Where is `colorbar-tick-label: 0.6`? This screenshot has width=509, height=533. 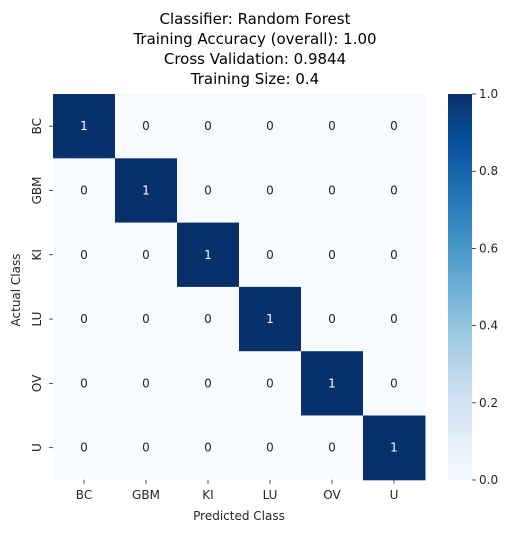
colorbar-tick-label: 0.6 is located at coordinates (488, 248).